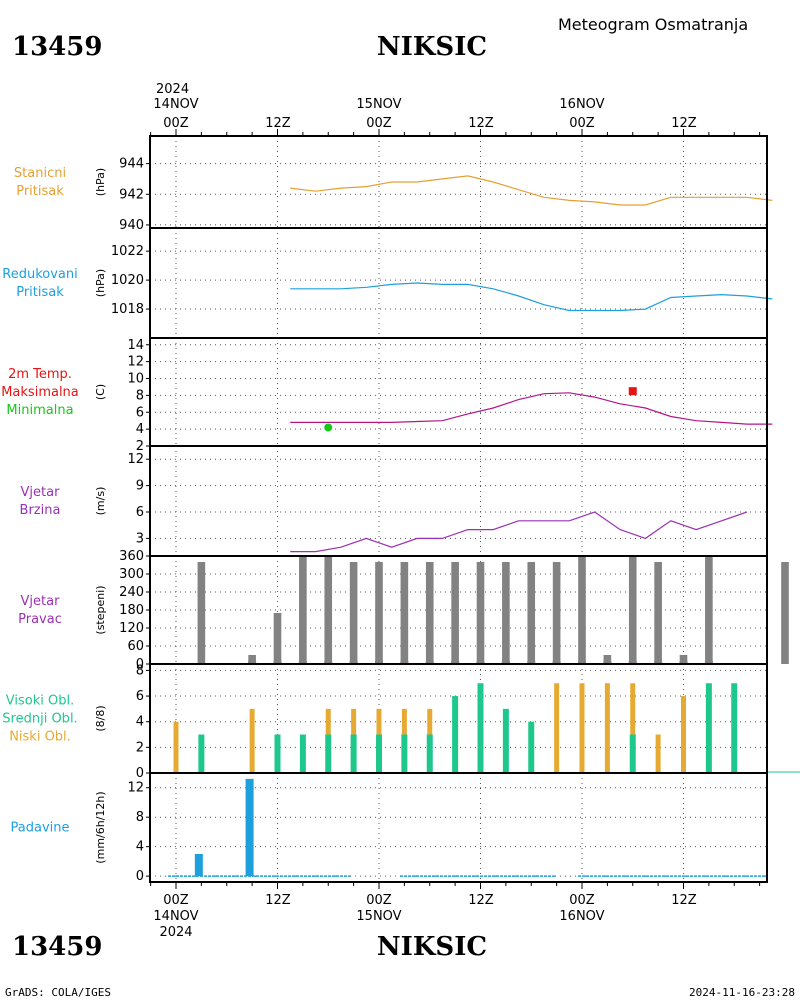 The width and height of the screenshot is (800, 1000). What do you see at coordinates (581, 104) in the screenshot?
I see `top-date-label-3: 16NOV` at bounding box center [581, 104].